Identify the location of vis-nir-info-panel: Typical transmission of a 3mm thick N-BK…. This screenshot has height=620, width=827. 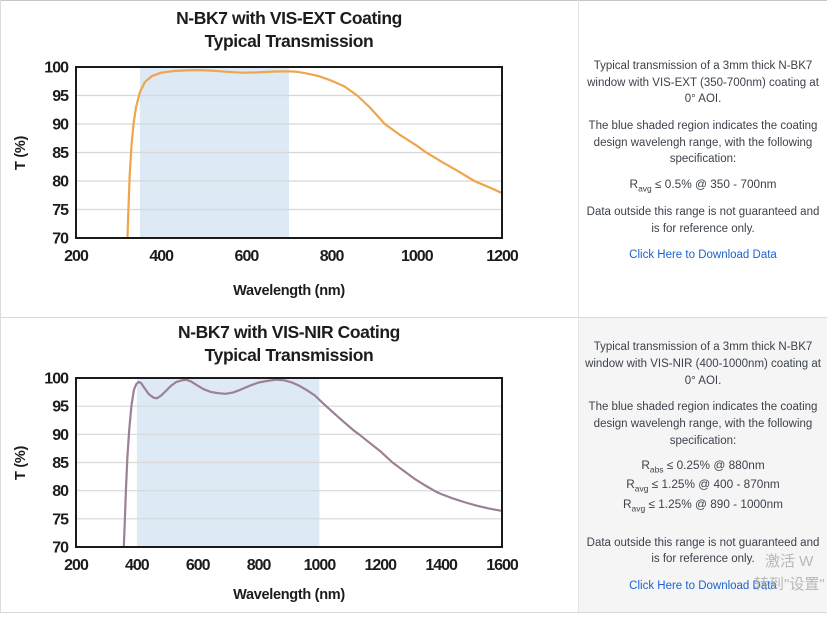
(703, 464).